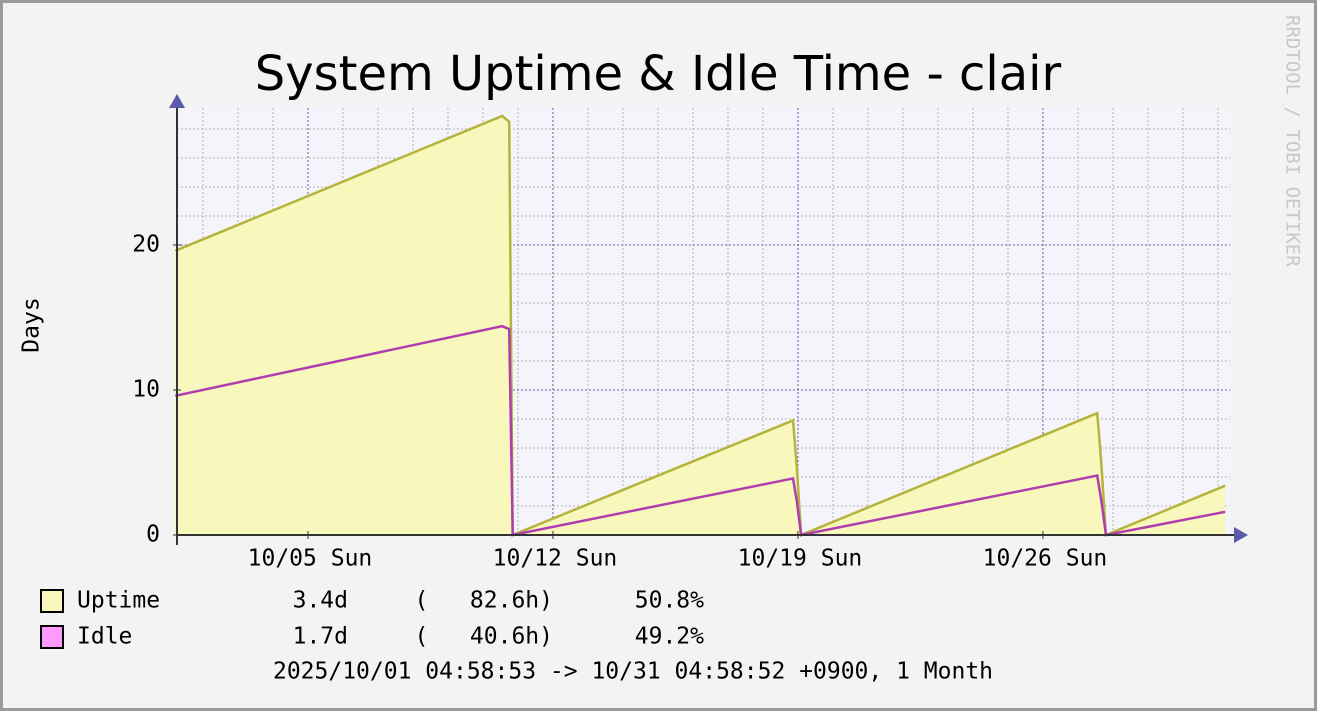 The image size is (1317, 711). I want to click on y-tick-label: 0, so click(153, 535).